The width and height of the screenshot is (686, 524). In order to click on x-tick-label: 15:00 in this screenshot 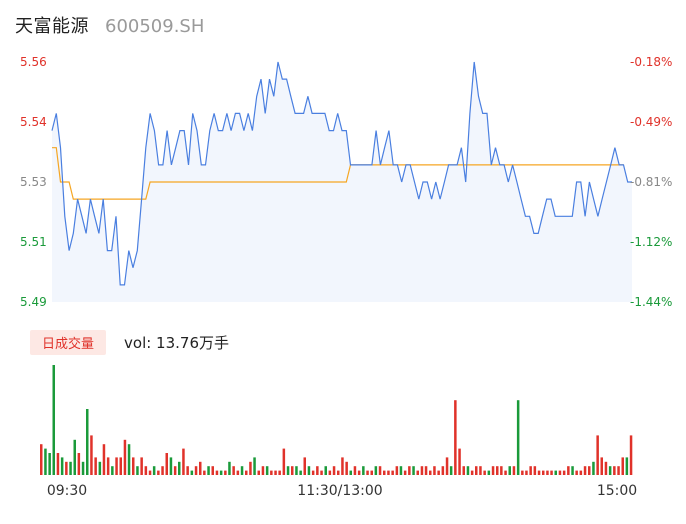, I will do `click(617, 491)`.